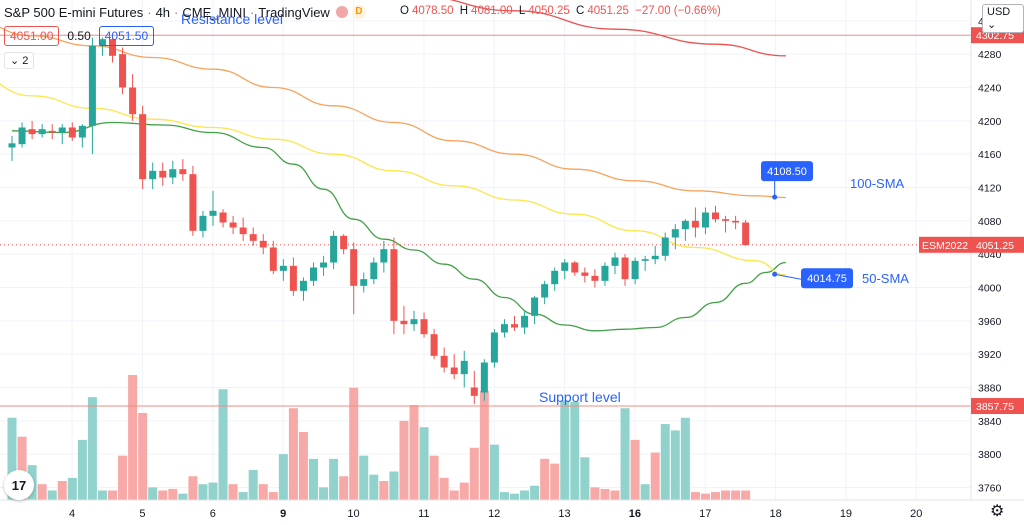 This screenshot has height=525, width=1024. Describe the element at coordinates (522, 11) in the screenshot. I see `low-label: L` at that location.